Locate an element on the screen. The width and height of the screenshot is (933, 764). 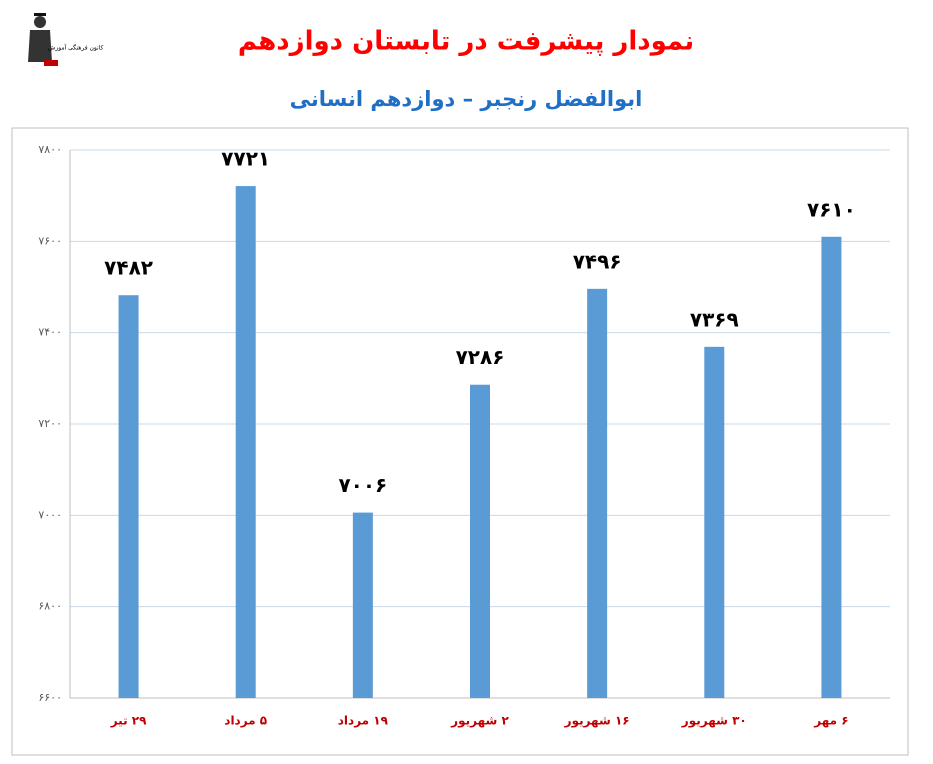
x-tick-label: ۲۹ تیر is located at coordinates (128, 721).